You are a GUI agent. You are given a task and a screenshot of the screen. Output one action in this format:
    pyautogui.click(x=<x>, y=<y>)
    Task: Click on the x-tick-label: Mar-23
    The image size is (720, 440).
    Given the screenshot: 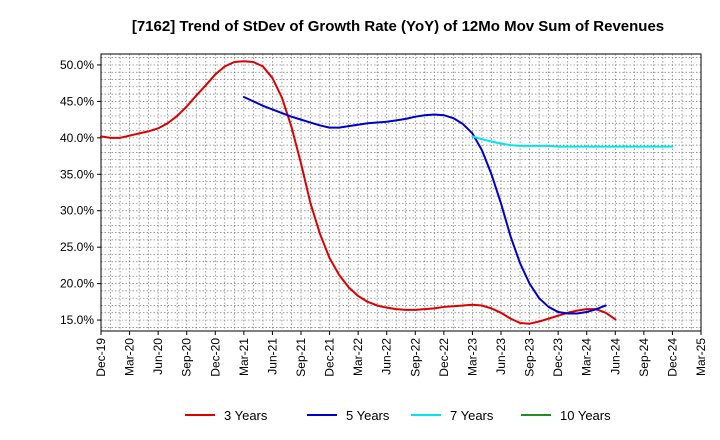 What is the action you would take?
    pyautogui.click(x=472, y=357)
    